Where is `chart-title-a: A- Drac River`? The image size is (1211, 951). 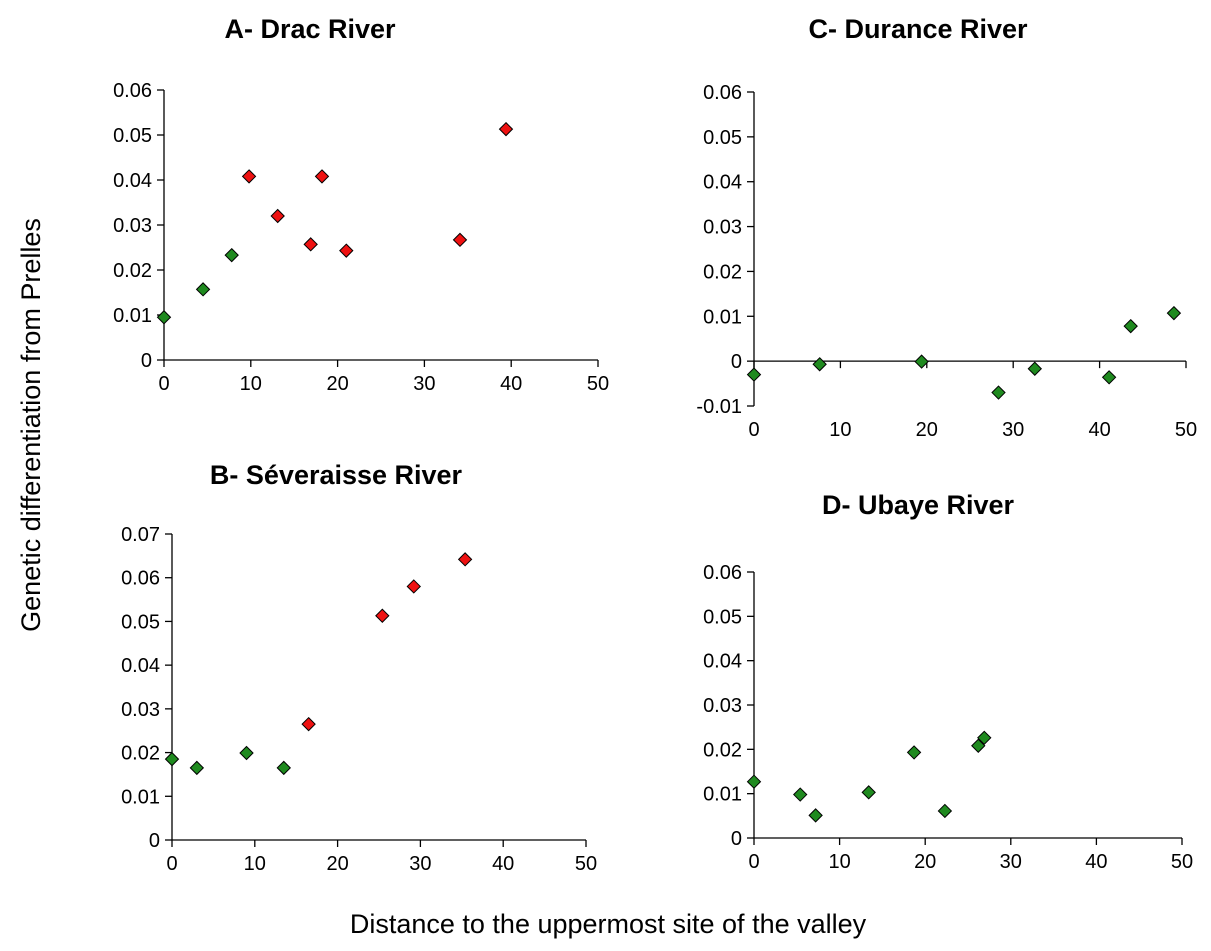 chart-title-a: A- Drac River is located at coordinates (310, 29).